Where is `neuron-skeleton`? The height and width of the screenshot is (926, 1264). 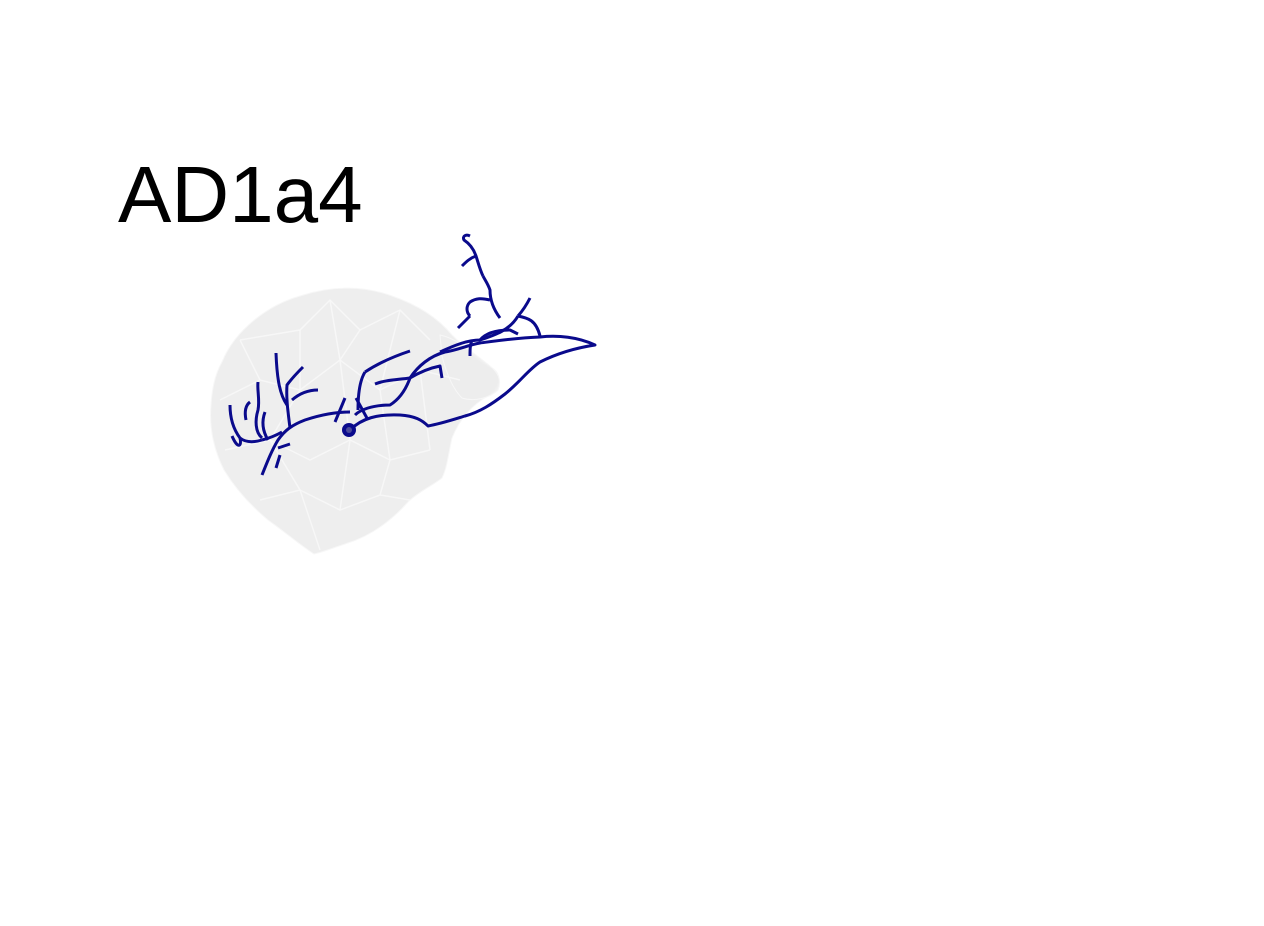 neuron-skeleton is located at coordinates (412, 354).